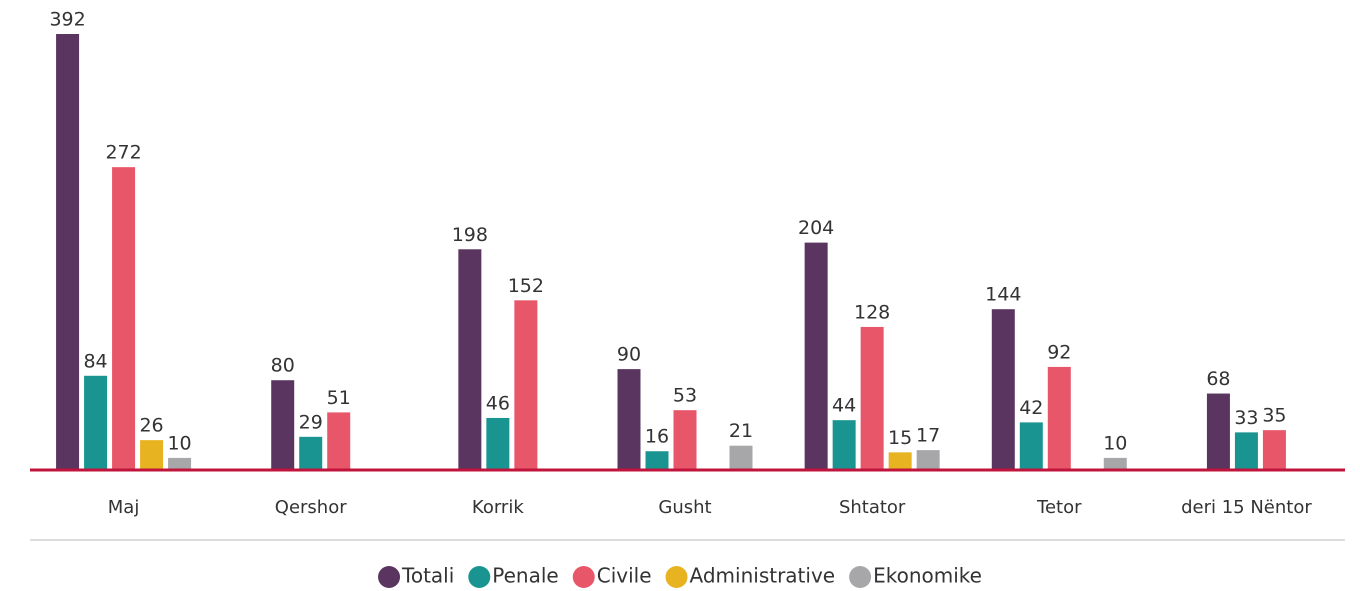 The height and width of the screenshot is (591, 1360). What do you see at coordinates (816, 228) in the screenshot?
I see `data-label: 204` at bounding box center [816, 228].